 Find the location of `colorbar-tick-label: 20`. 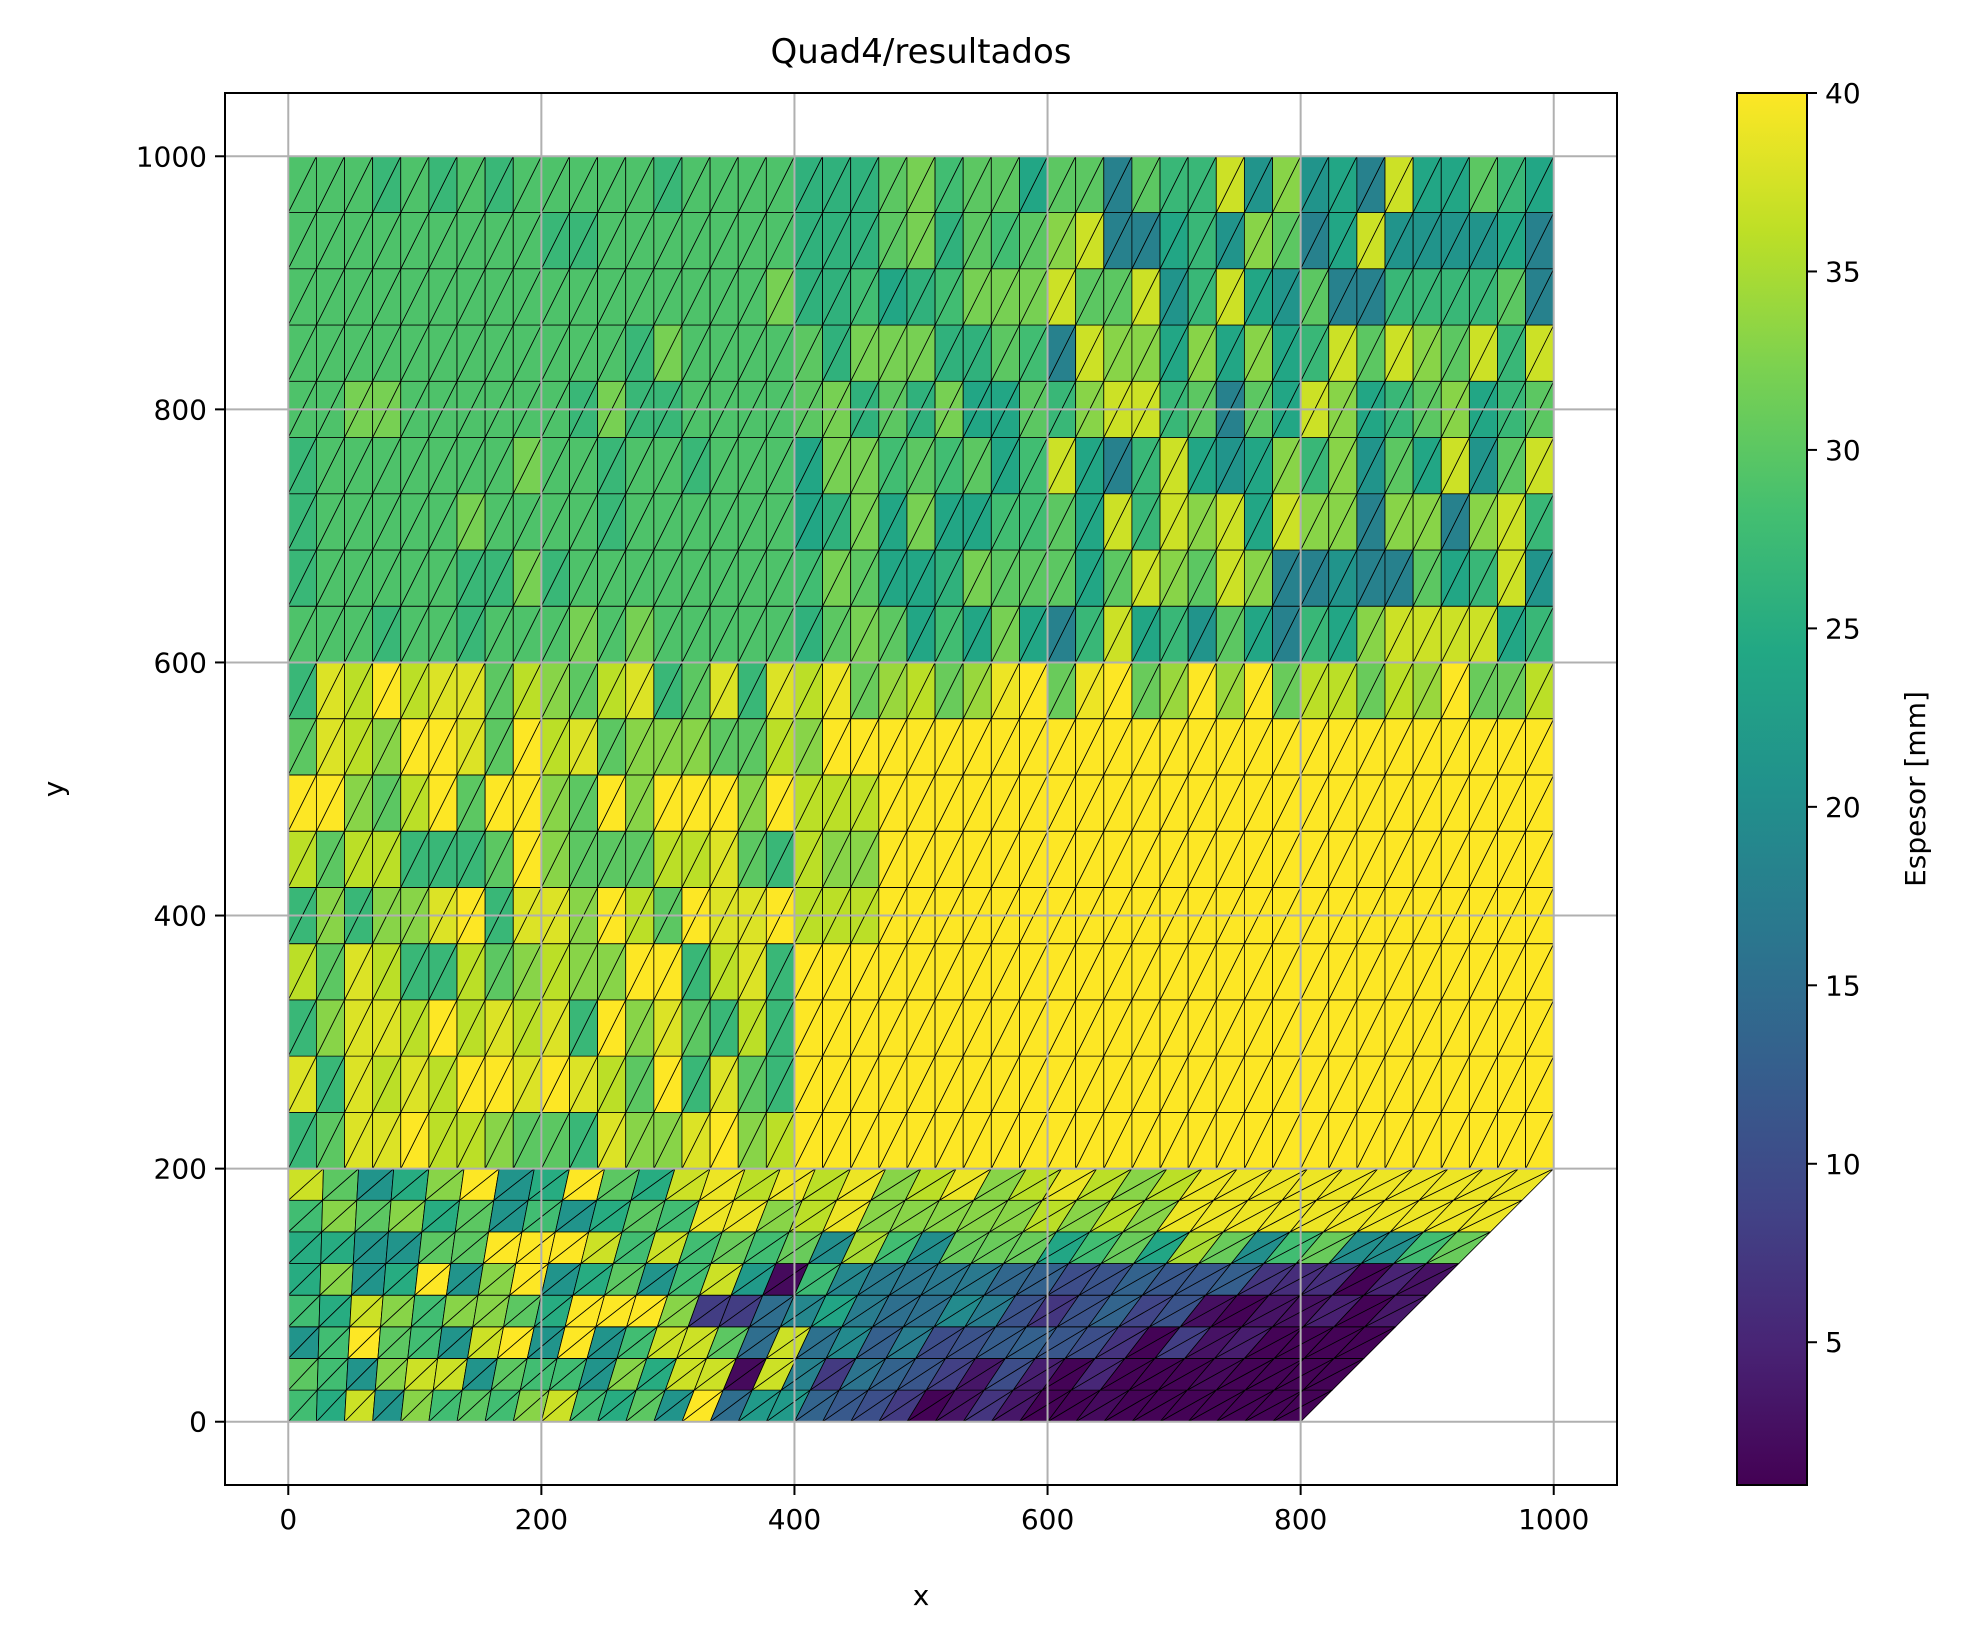

colorbar-tick-label: 20 is located at coordinates (1843, 807).